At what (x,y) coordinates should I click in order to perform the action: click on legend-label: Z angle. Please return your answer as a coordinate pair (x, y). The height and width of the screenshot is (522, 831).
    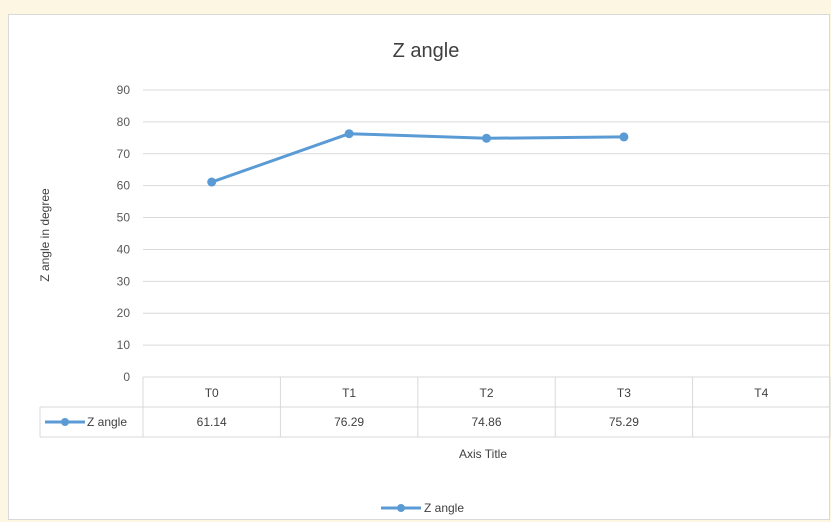
    Looking at the image, I should click on (444, 508).